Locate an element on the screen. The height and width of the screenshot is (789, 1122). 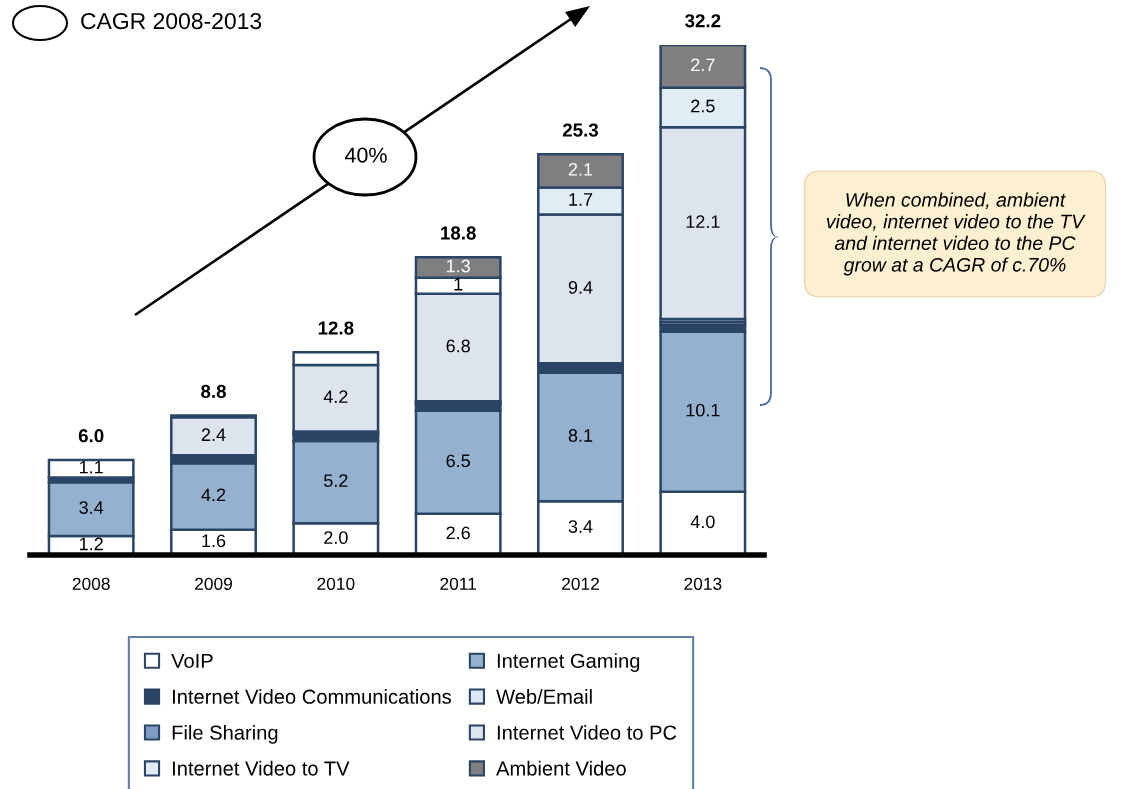
data-label: 10.1 is located at coordinates (703, 410).